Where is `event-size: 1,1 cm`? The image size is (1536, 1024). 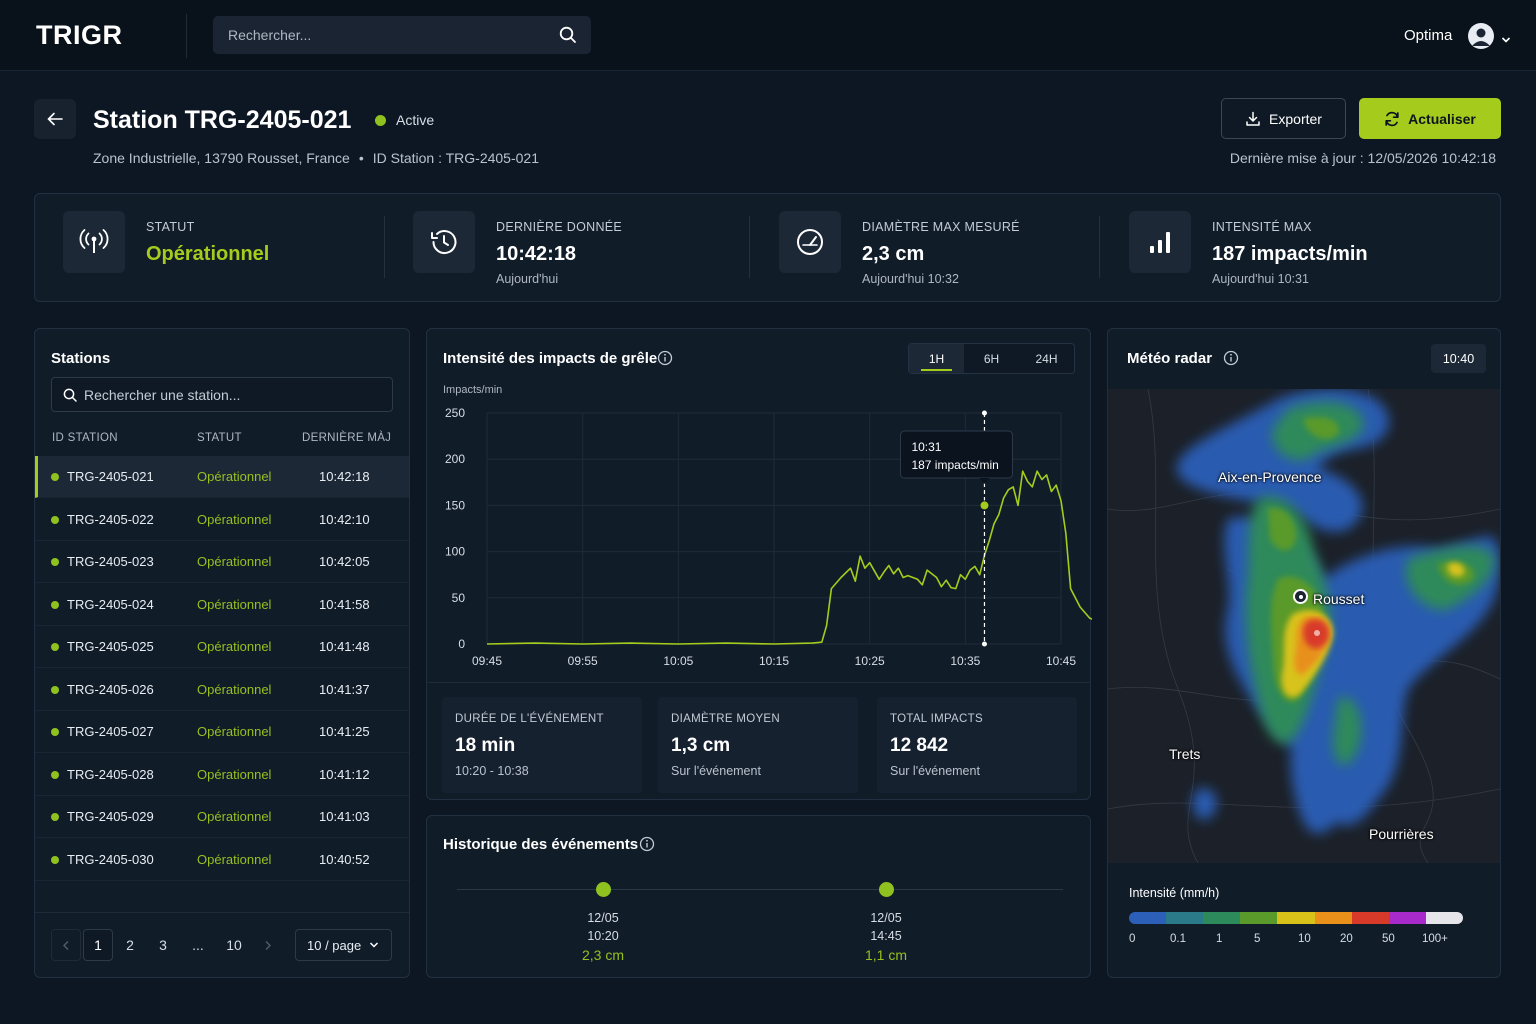
event-size: 1,1 cm is located at coordinates (885, 955).